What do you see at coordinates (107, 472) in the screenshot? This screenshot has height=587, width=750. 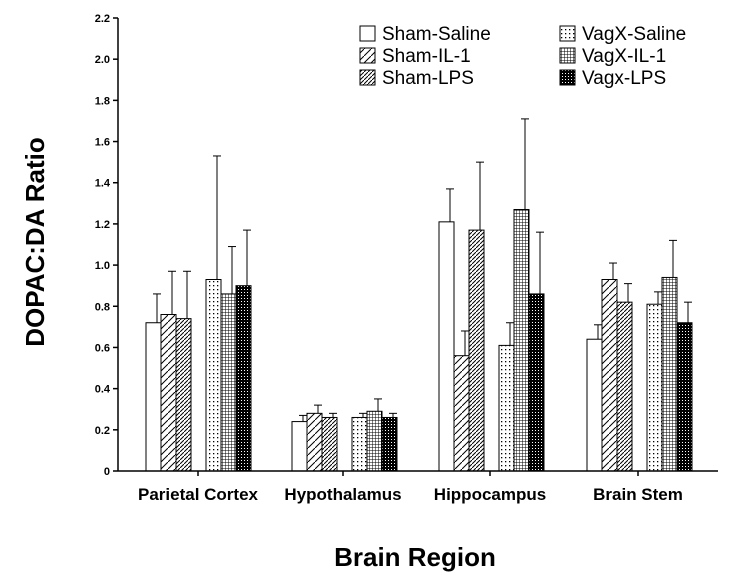 I see `y-tick-label: 0` at bounding box center [107, 472].